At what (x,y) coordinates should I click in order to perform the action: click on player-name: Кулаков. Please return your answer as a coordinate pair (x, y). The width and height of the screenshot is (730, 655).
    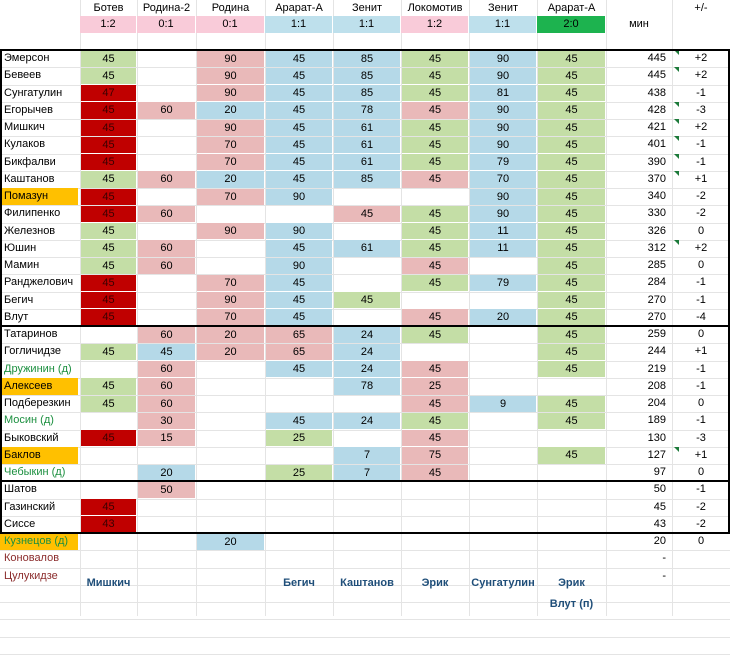
    Looking at the image, I should click on (25, 144).